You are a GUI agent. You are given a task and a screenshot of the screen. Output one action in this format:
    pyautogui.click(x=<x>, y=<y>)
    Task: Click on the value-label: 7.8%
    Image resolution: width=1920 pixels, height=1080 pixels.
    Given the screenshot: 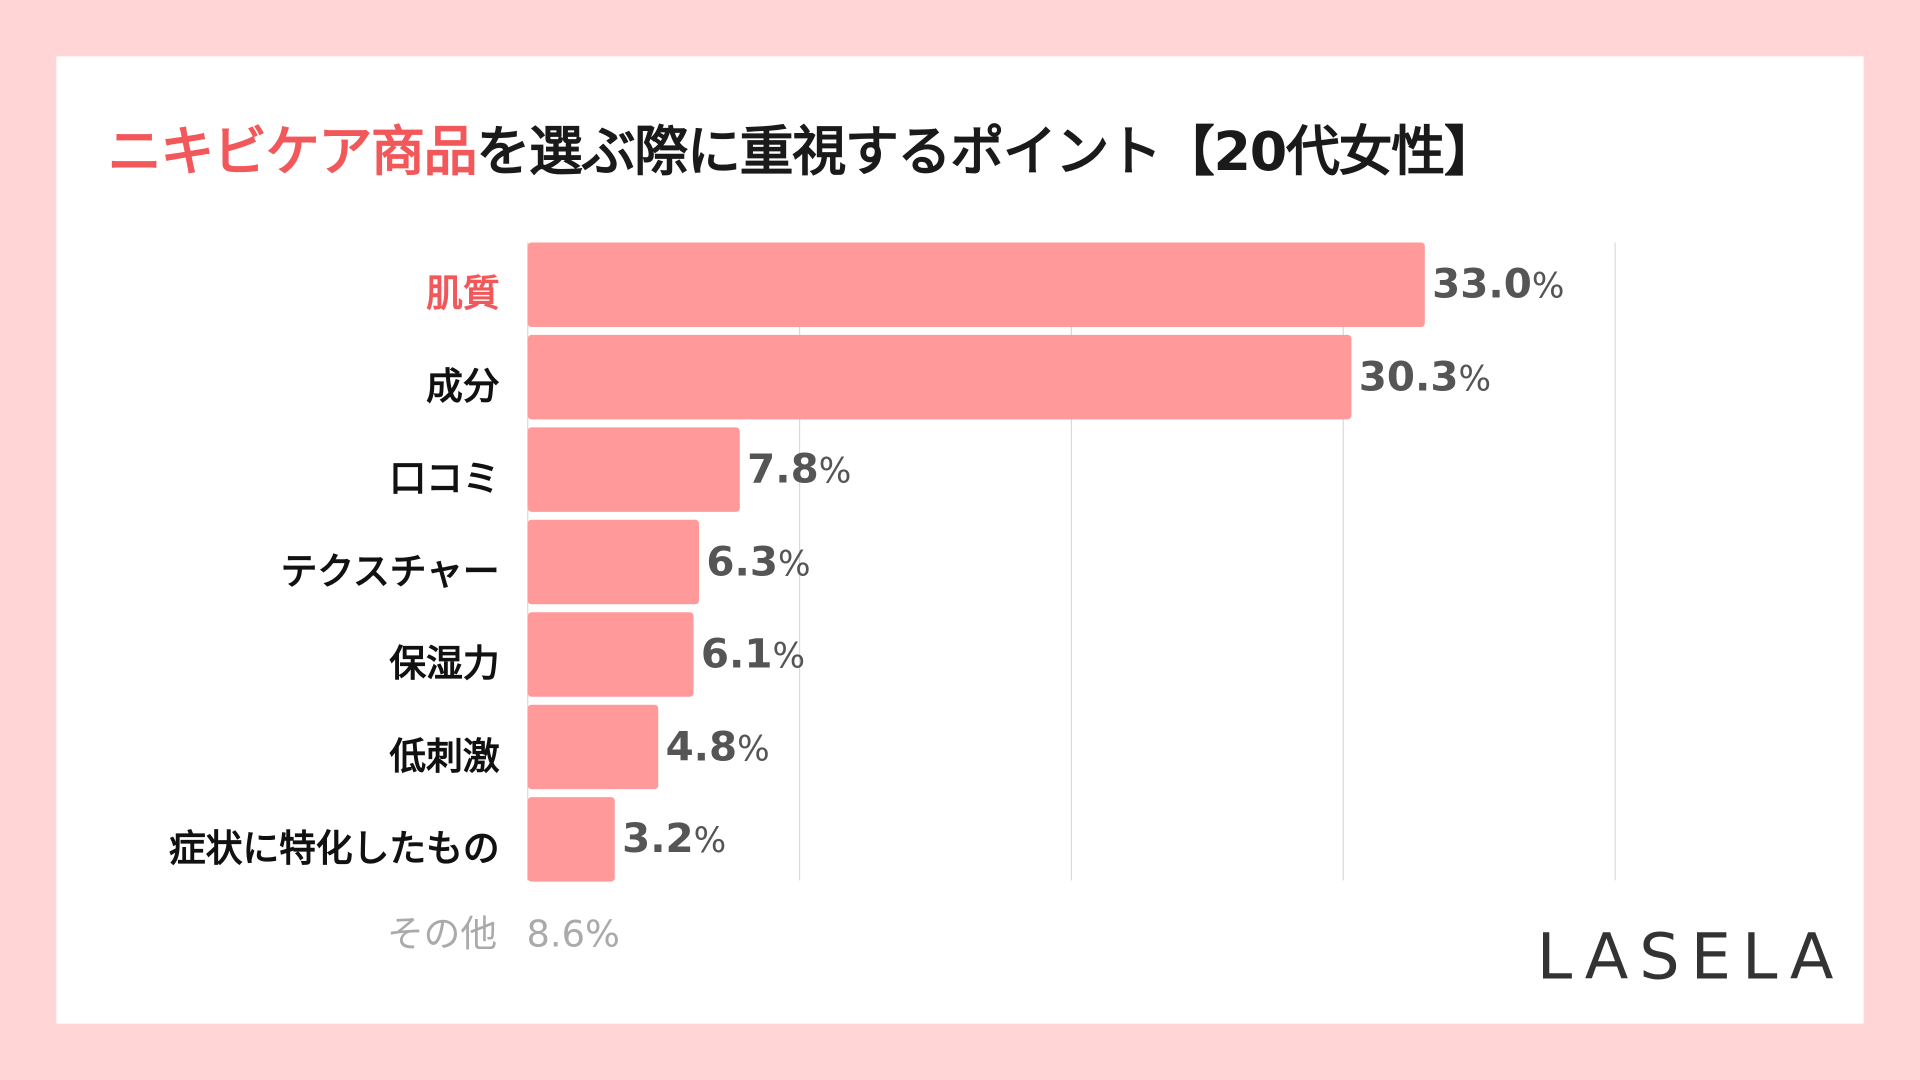 What is the action you would take?
    pyautogui.click(x=799, y=468)
    